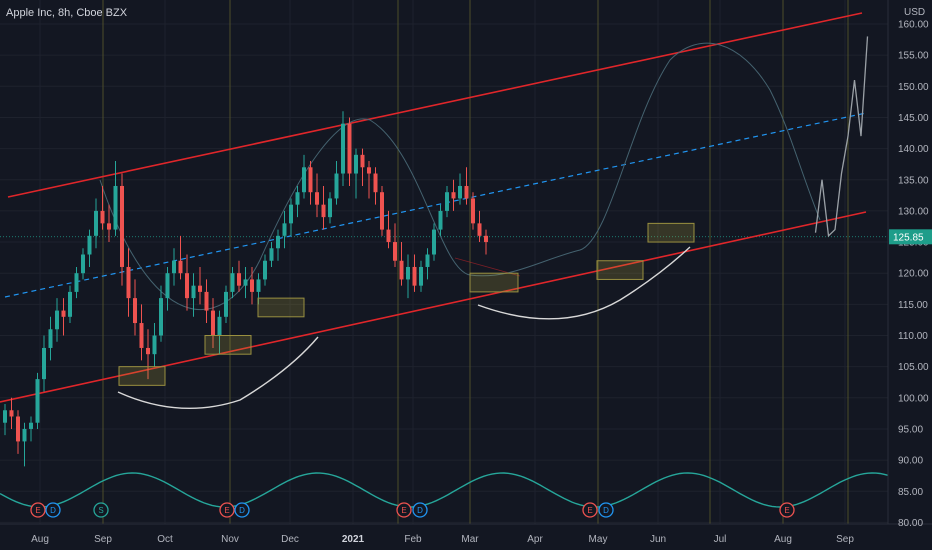 This screenshot has height=550, width=932. I want to click on last-price-value: 125.85, so click(908, 237).